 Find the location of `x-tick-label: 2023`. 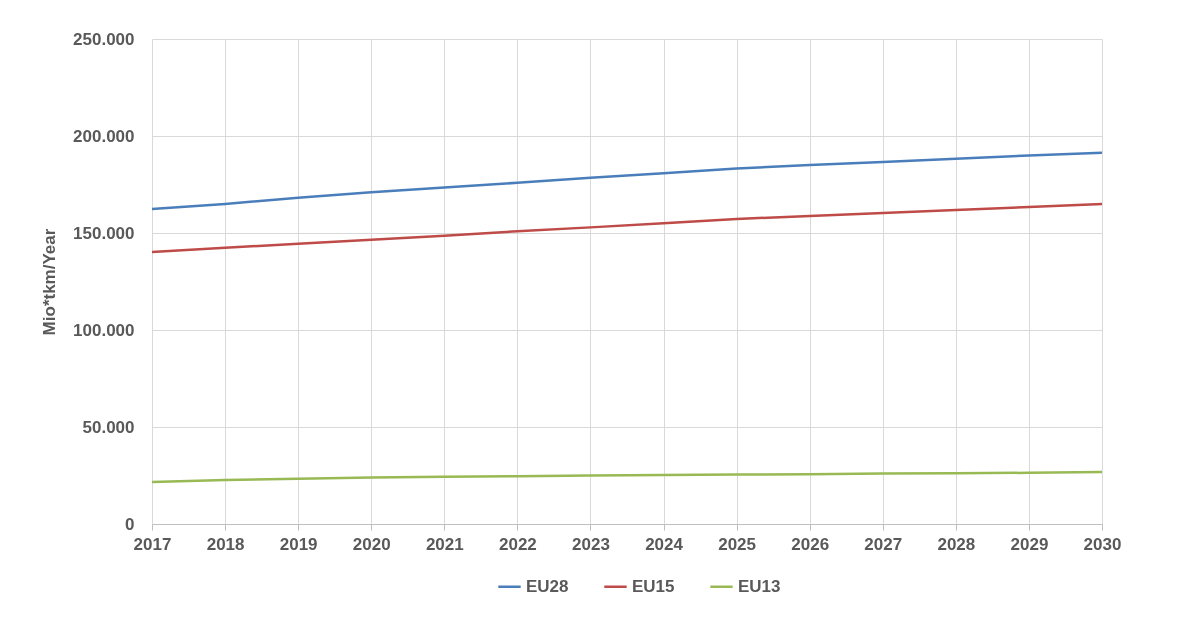

x-tick-label: 2023 is located at coordinates (591, 544).